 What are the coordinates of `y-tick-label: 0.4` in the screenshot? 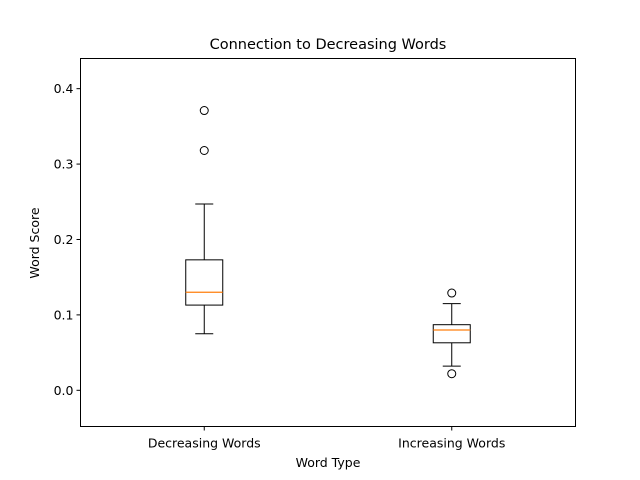 It's located at (64, 88).